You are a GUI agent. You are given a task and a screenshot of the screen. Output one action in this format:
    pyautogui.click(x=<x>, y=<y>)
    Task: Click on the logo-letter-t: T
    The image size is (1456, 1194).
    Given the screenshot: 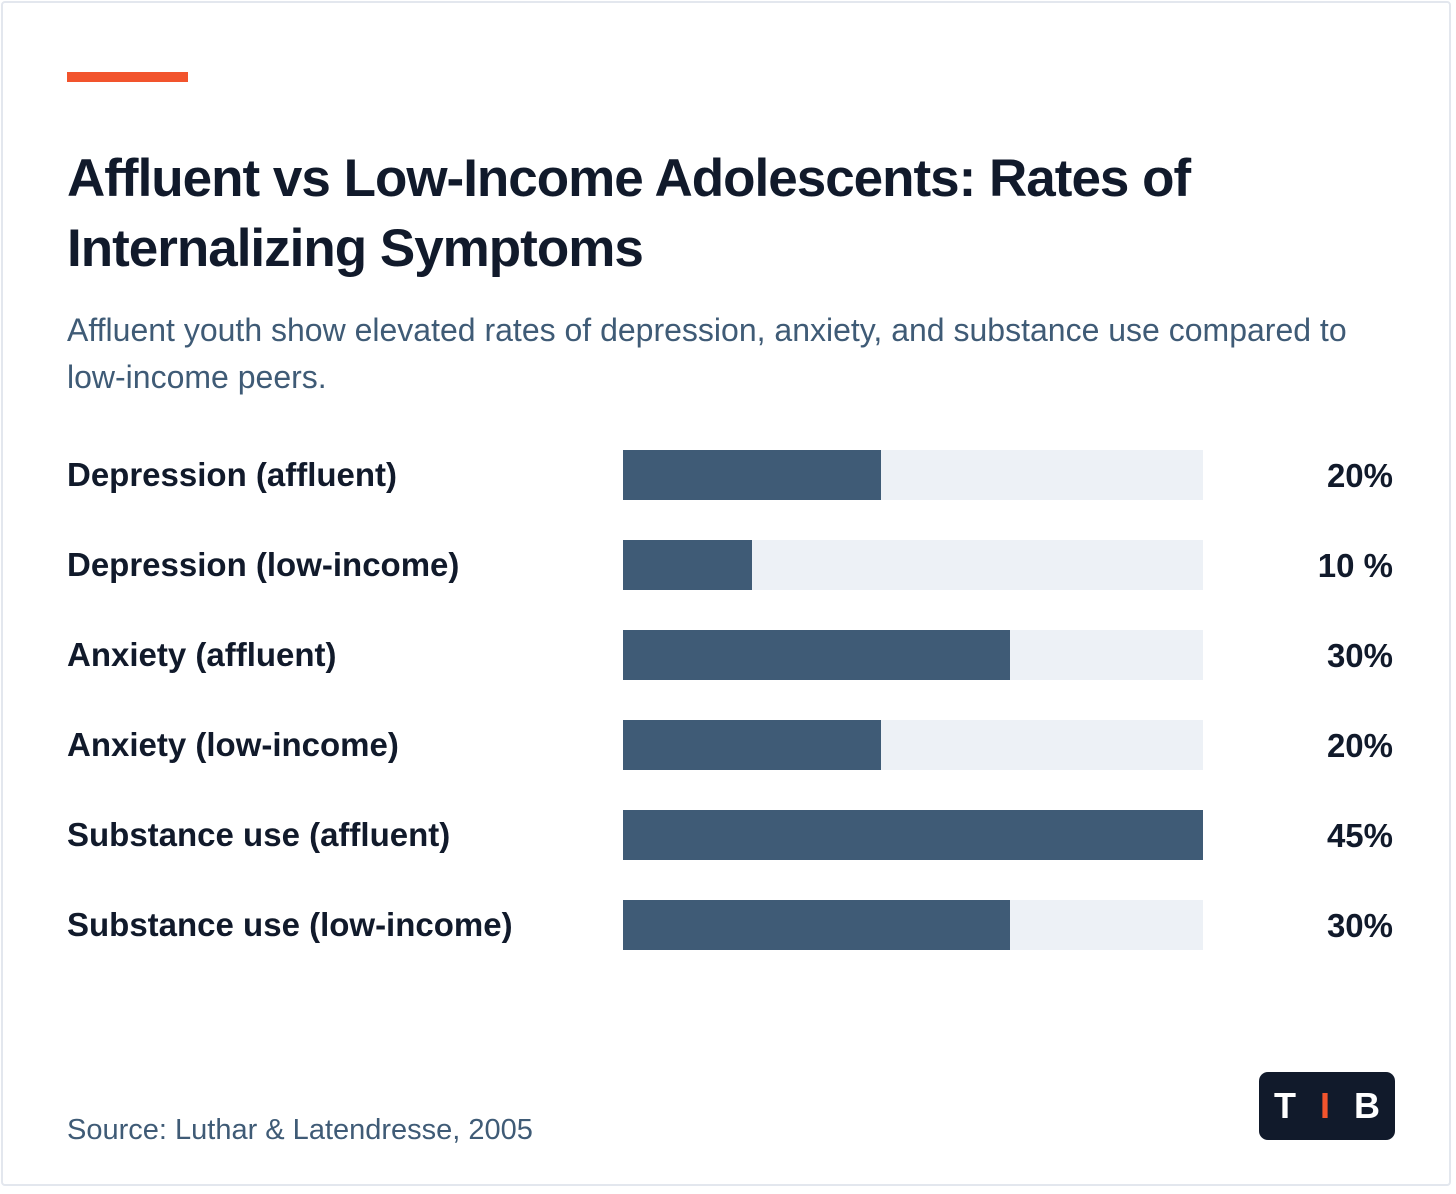 What is the action you would take?
    pyautogui.click(x=1284, y=1105)
    